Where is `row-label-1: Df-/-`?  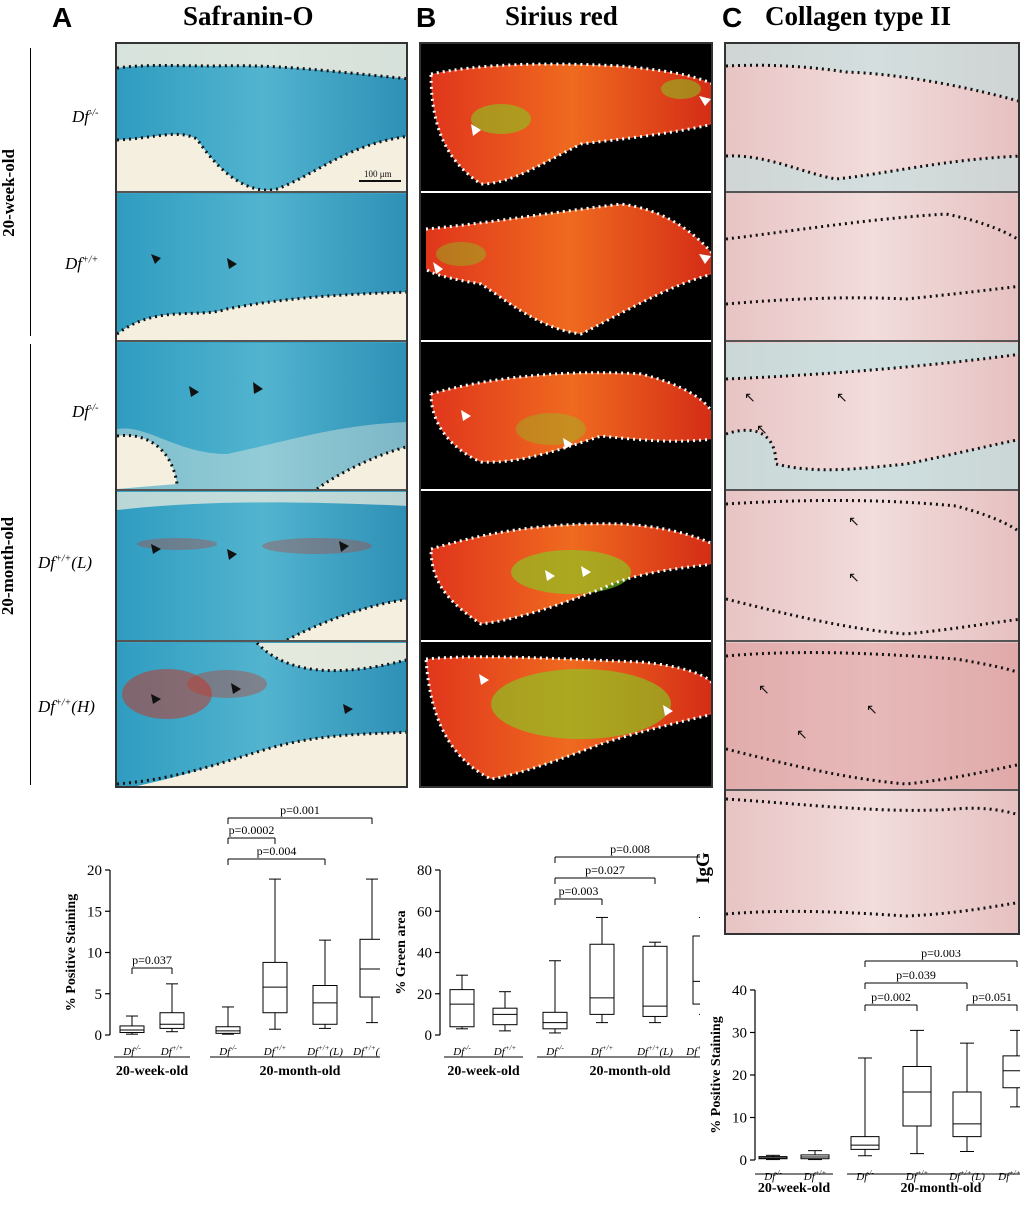
row-label-1: Df-/- is located at coordinates (85, 117).